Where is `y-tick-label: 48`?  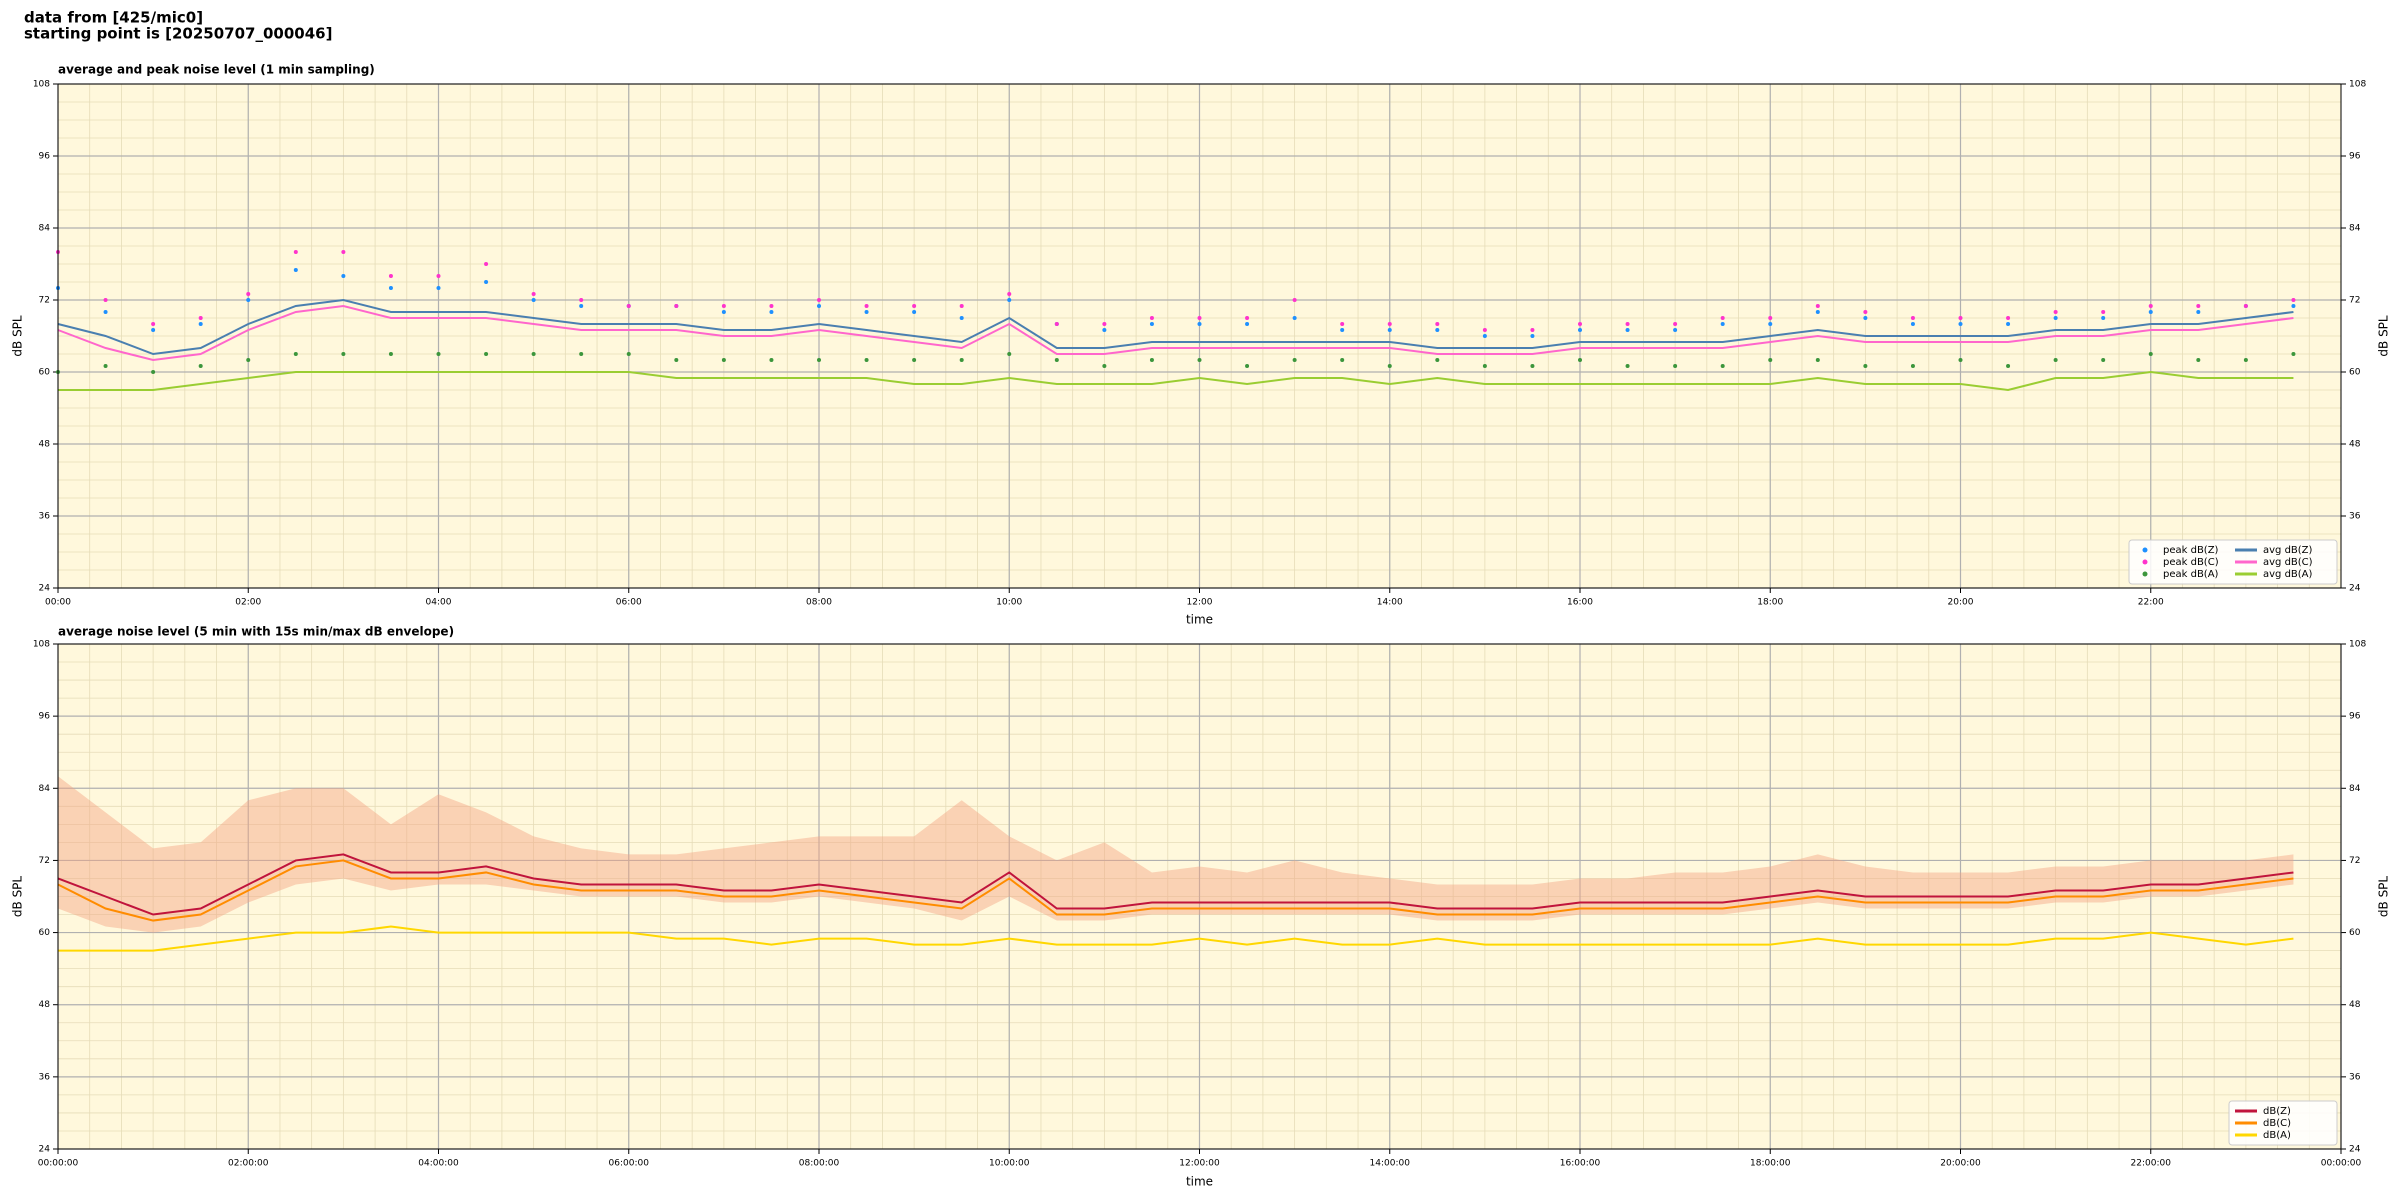 y-tick-label: 48 is located at coordinates (45, 1005).